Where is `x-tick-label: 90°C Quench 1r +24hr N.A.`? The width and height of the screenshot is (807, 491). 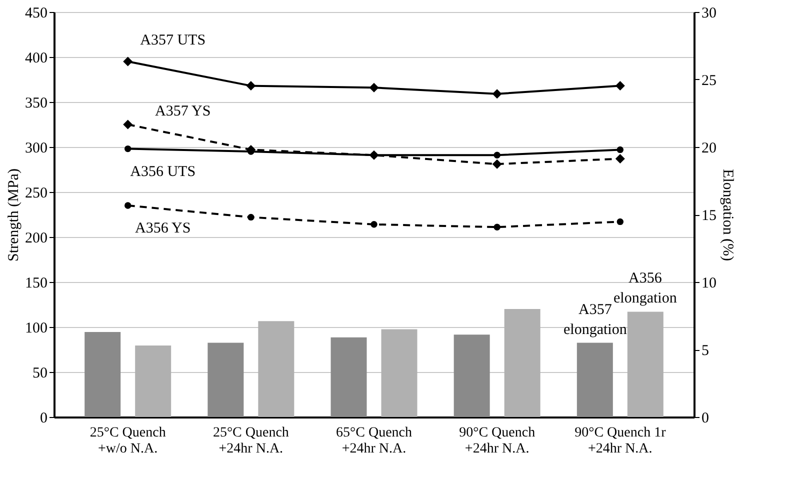
x-tick-label: 90°C Quench 1r +24hr N.A. is located at coordinates (620, 441).